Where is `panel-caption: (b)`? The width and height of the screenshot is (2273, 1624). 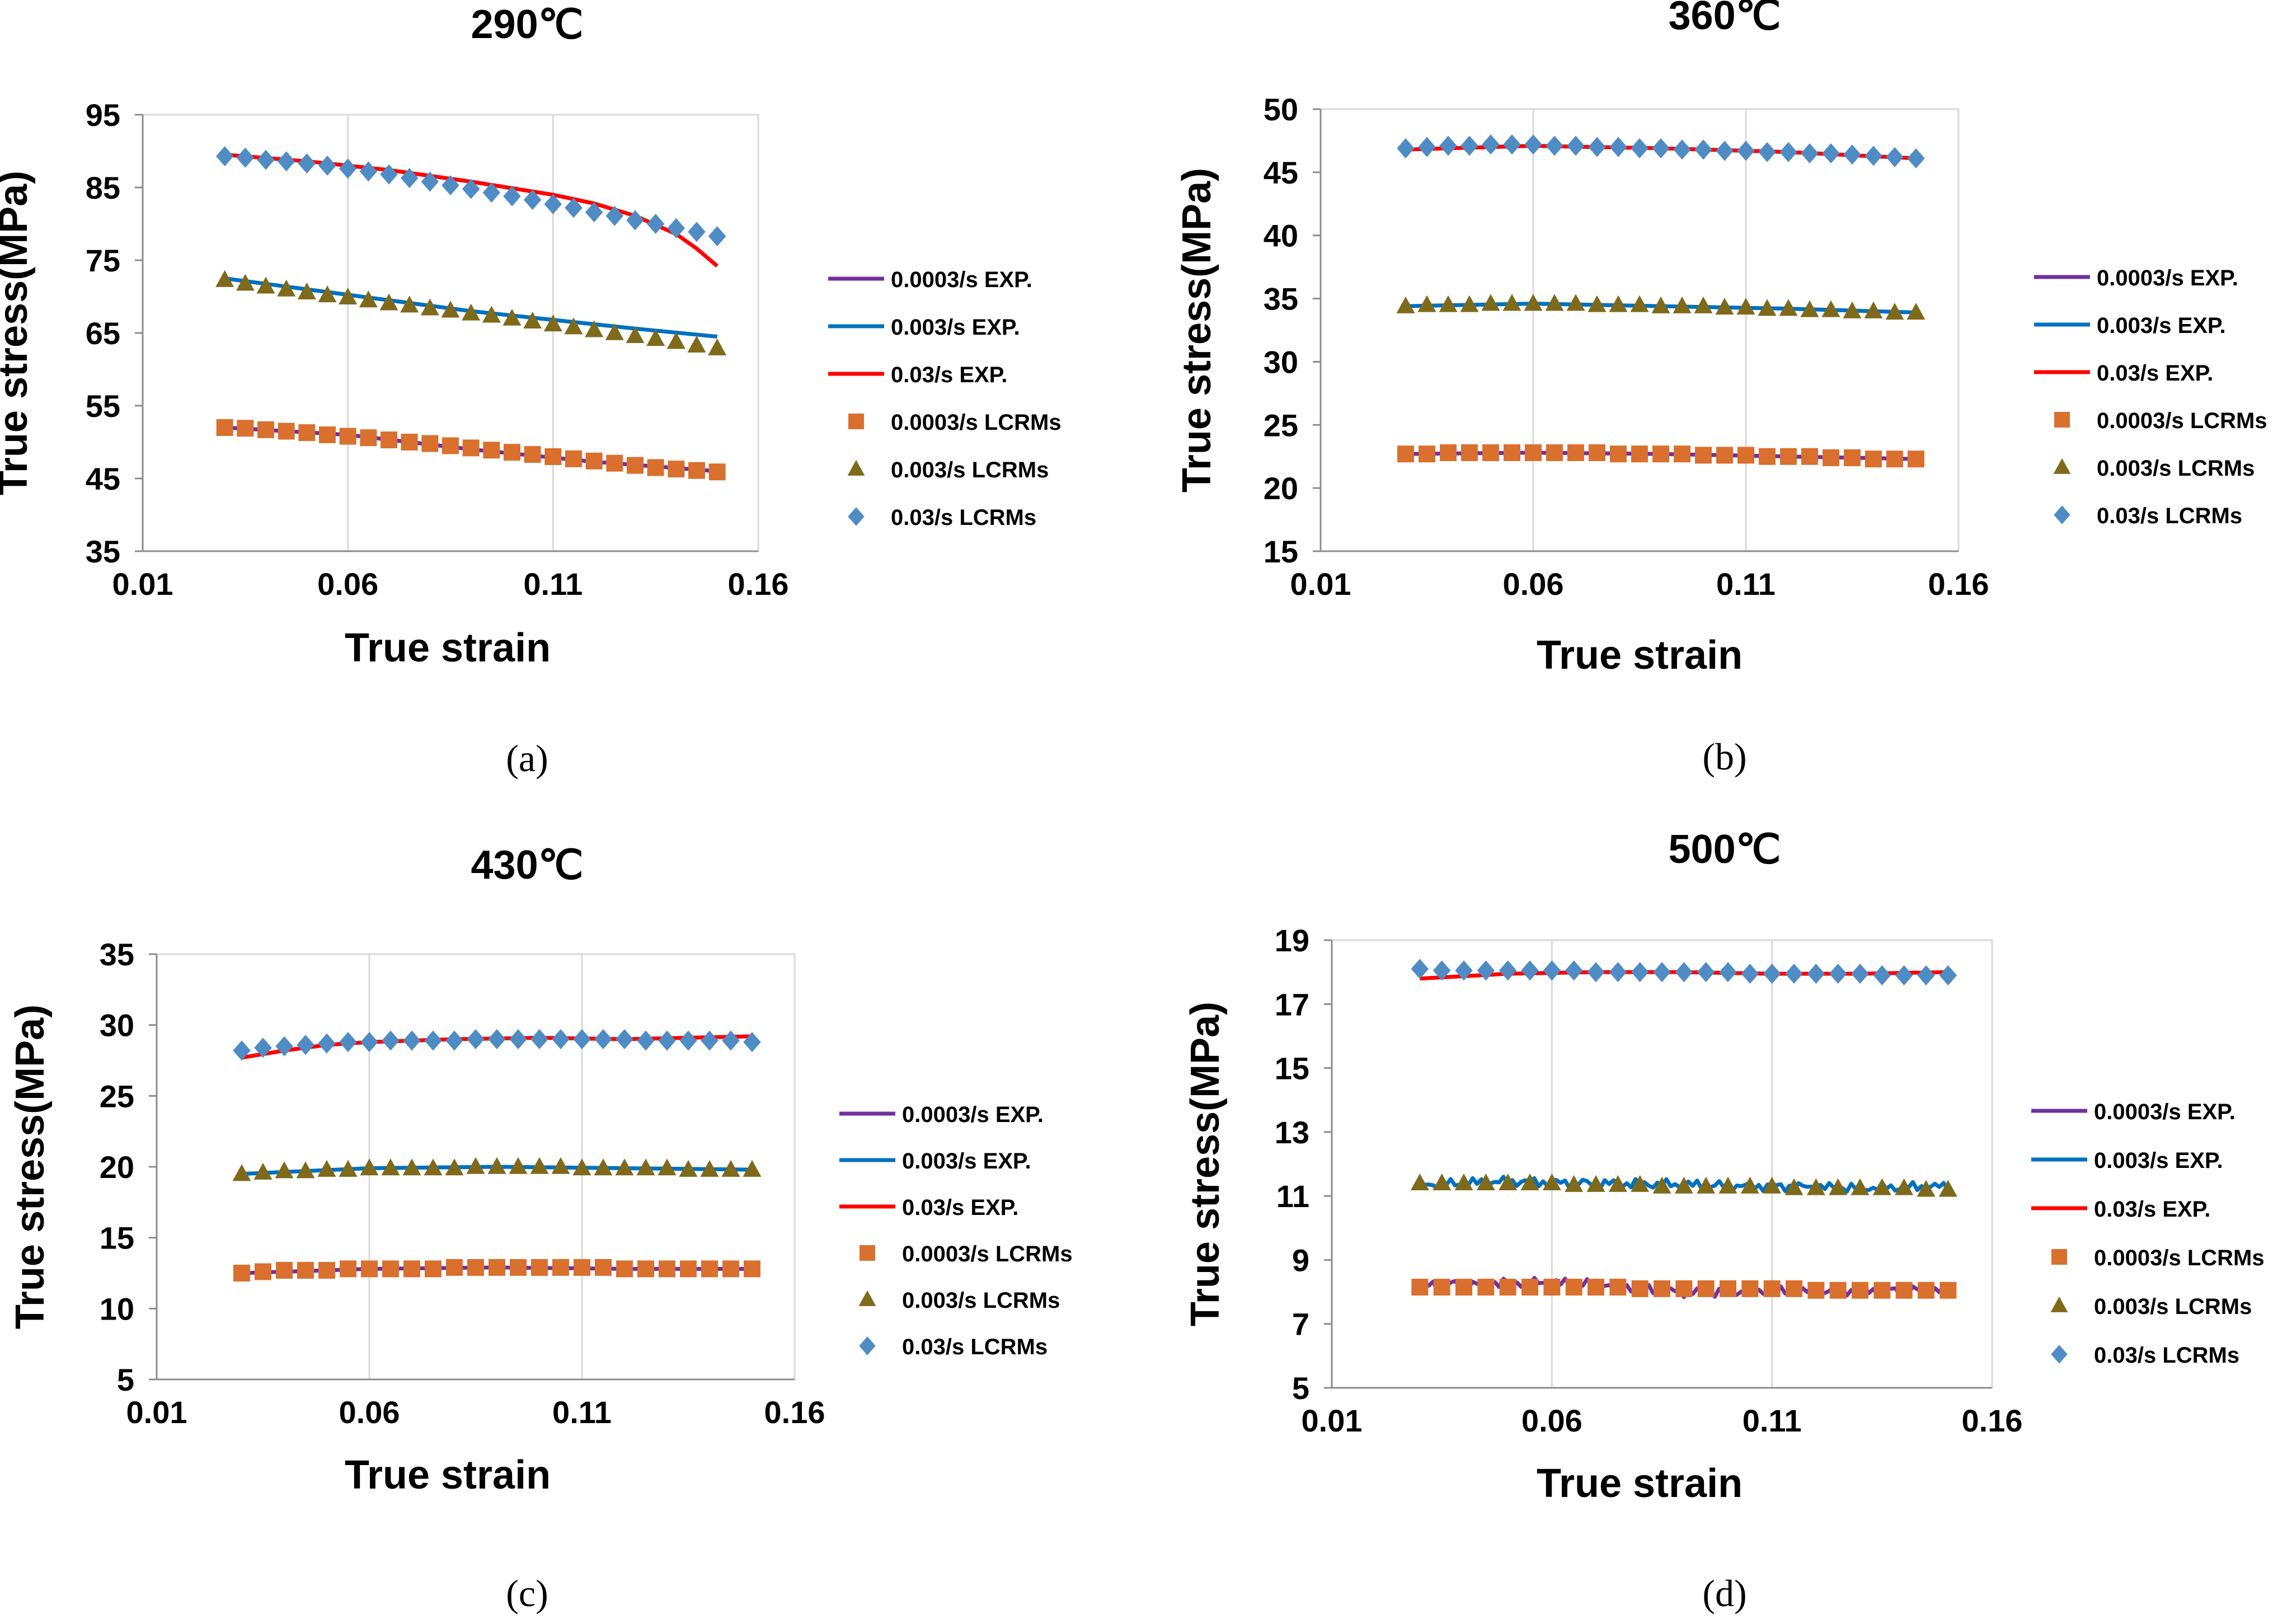
panel-caption: (b) is located at coordinates (1724, 756).